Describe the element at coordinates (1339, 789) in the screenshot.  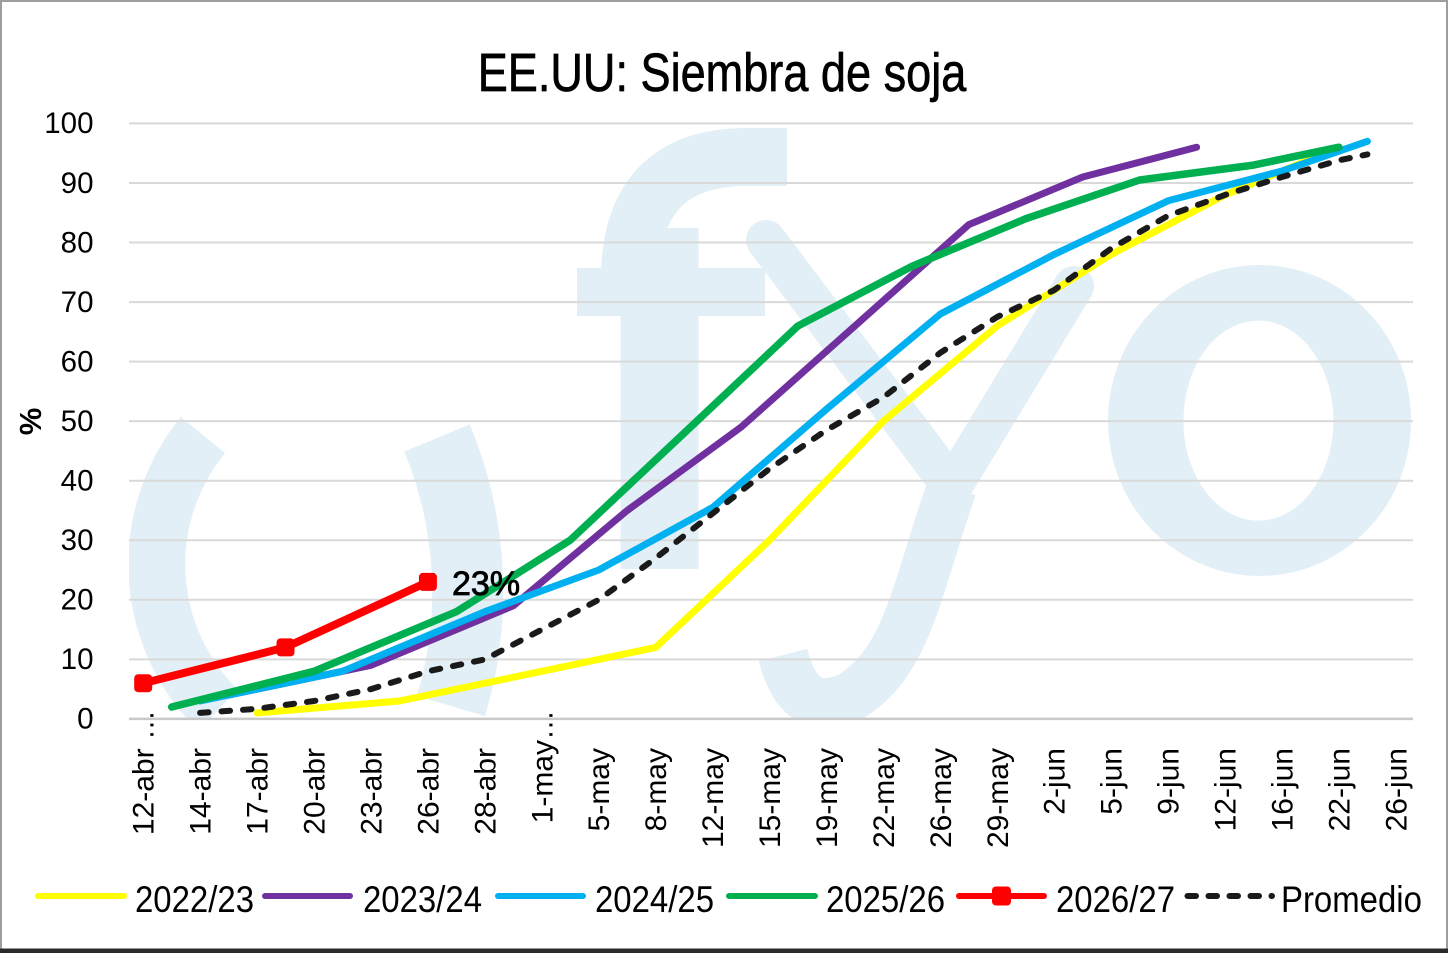
I see `svg-text: 22-jun` at that location.